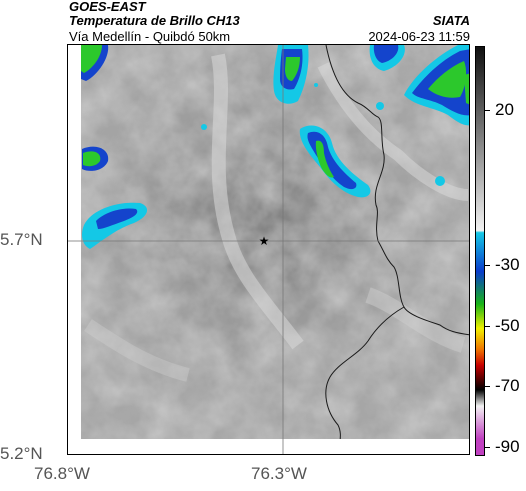  Describe the element at coordinates (419, 85) in the screenshot. I see `cold-cloud-northeast` at that location.